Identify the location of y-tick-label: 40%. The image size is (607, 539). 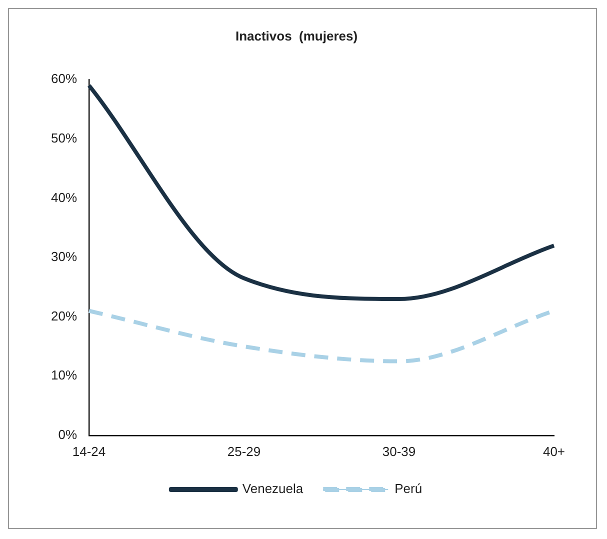
(64, 197).